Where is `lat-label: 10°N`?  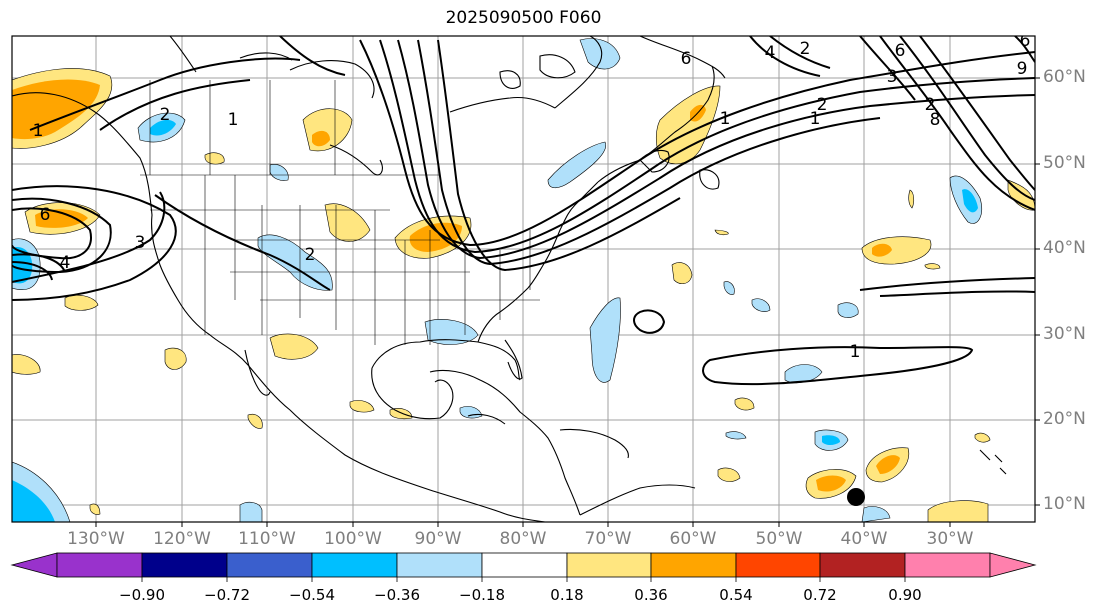
lat-label: 10°N is located at coordinates (1064, 504).